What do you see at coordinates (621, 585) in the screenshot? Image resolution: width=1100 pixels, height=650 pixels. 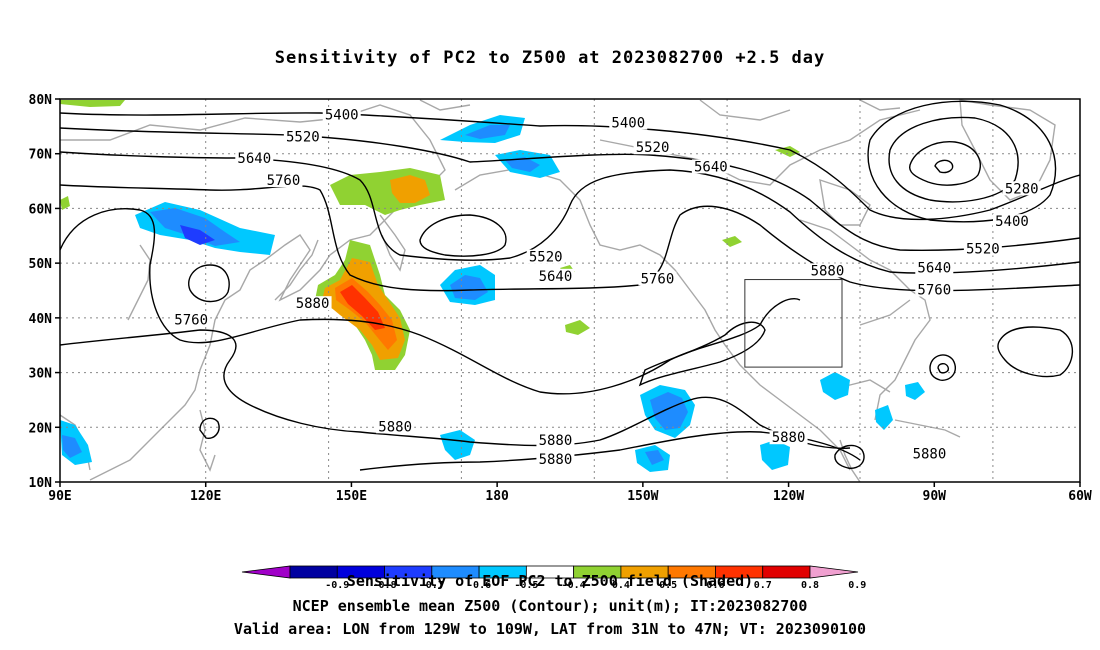 I see `colorbar-label: 0.4` at bounding box center [621, 585].